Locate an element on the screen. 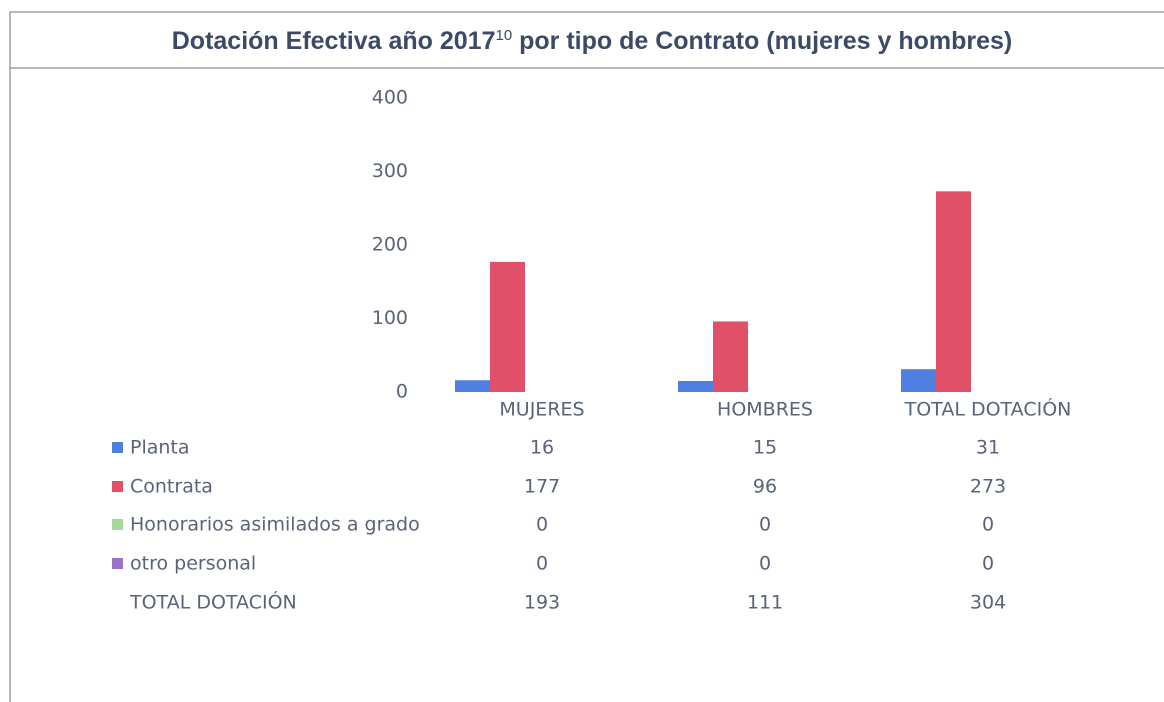 Image resolution: width=1164 pixels, height=702 pixels. legend-label: Honorarios asimilados a grado is located at coordinates (275, 525).